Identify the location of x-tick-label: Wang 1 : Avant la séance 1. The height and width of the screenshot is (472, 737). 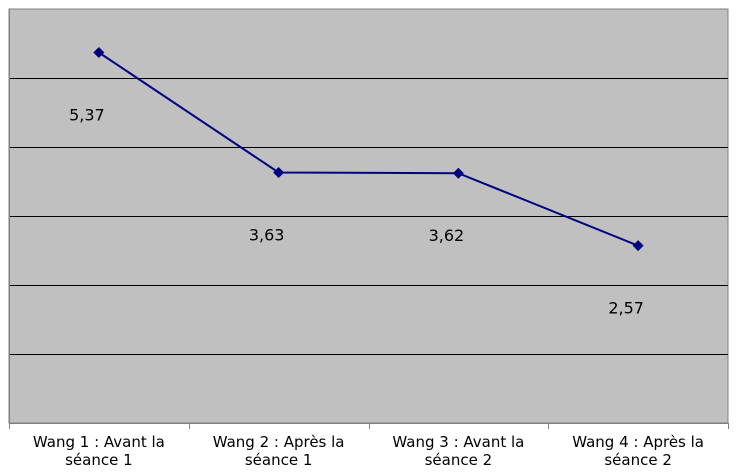
(99, 451).